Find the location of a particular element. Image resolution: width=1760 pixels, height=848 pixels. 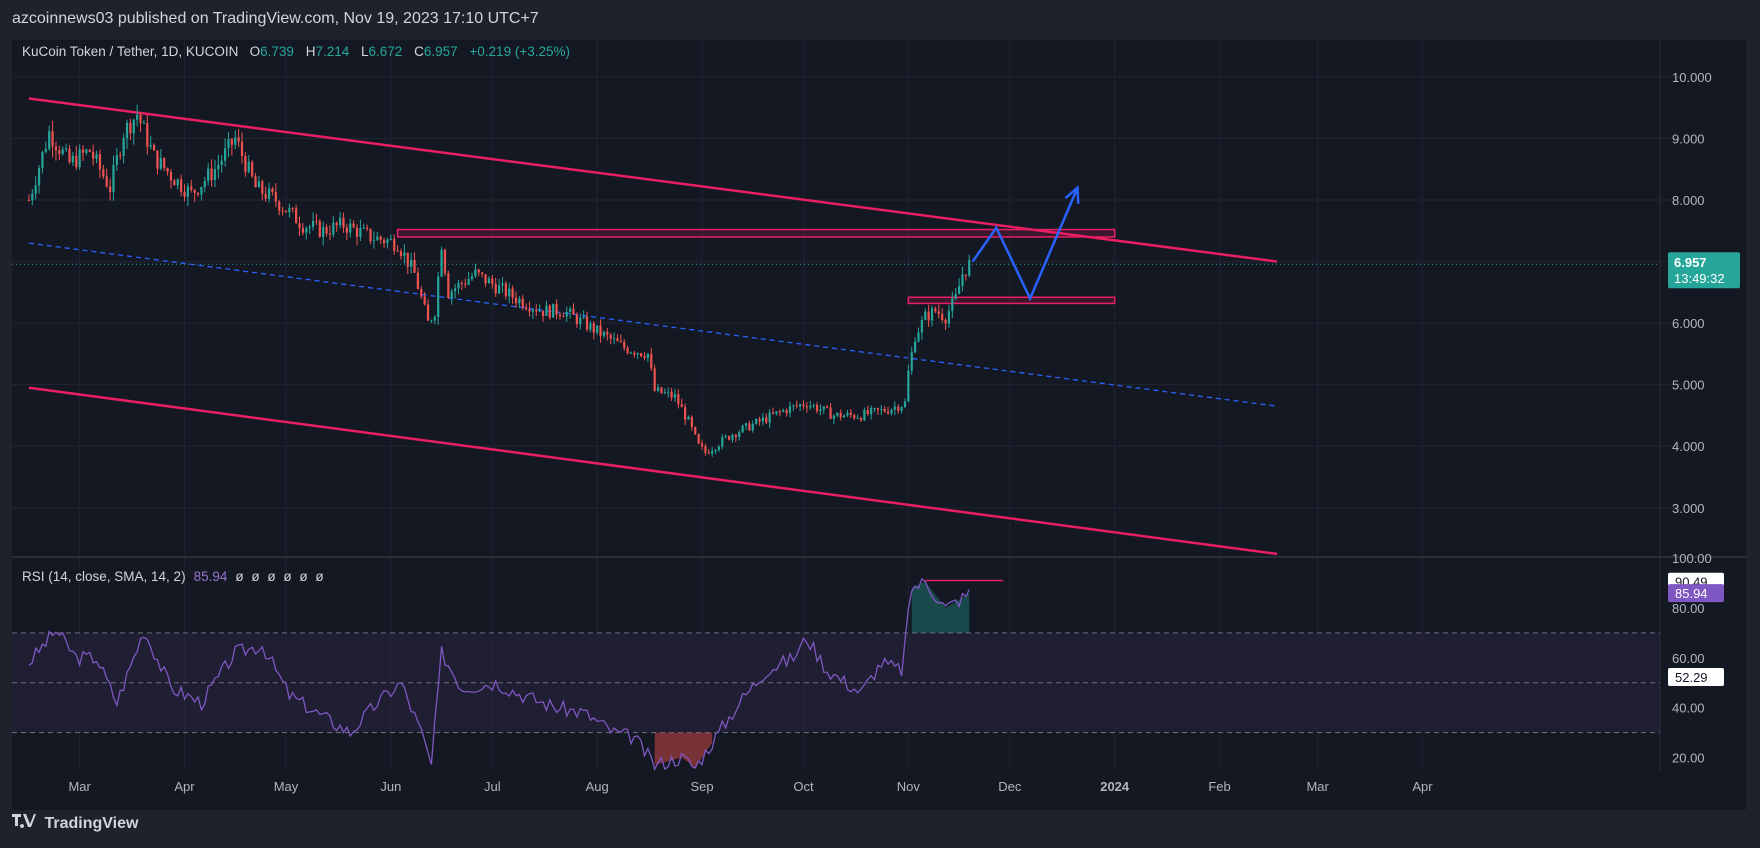

channel-lower-line is located at coordinates (653, 471).